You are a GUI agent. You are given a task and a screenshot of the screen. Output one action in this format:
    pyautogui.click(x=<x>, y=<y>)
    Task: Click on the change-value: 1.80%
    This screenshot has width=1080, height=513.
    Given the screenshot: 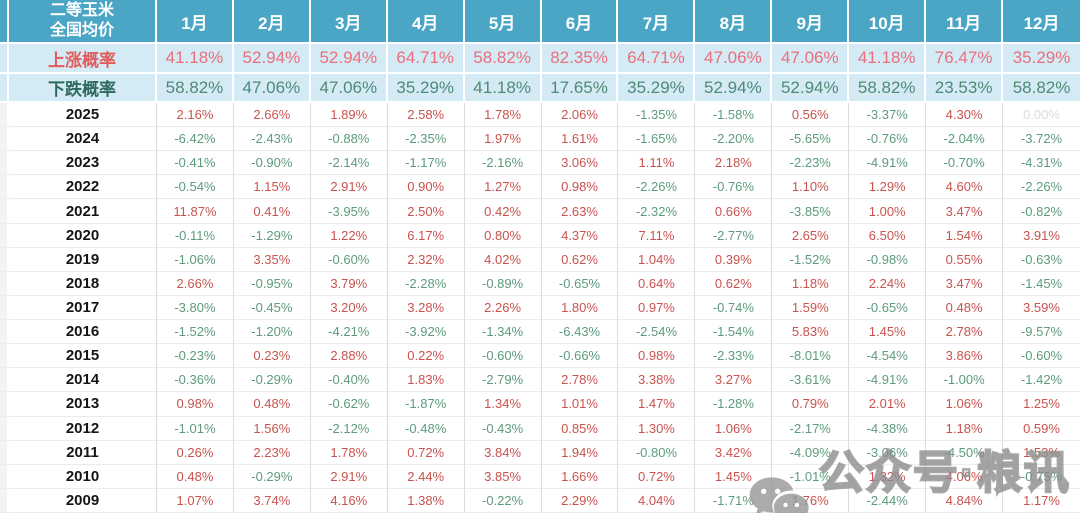 What is the action you would take?
    pyautogui.click(x=580, y=308)
    